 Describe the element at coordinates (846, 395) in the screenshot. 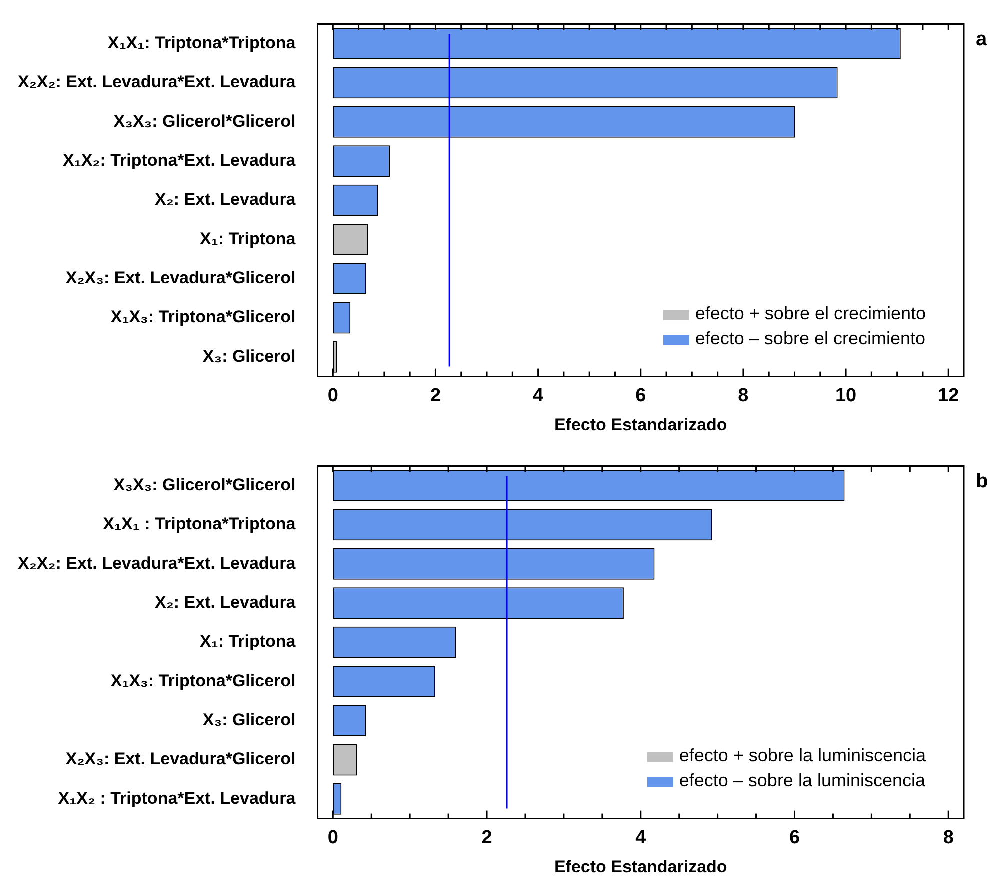

I see `x-tick-label: 10` at that location.